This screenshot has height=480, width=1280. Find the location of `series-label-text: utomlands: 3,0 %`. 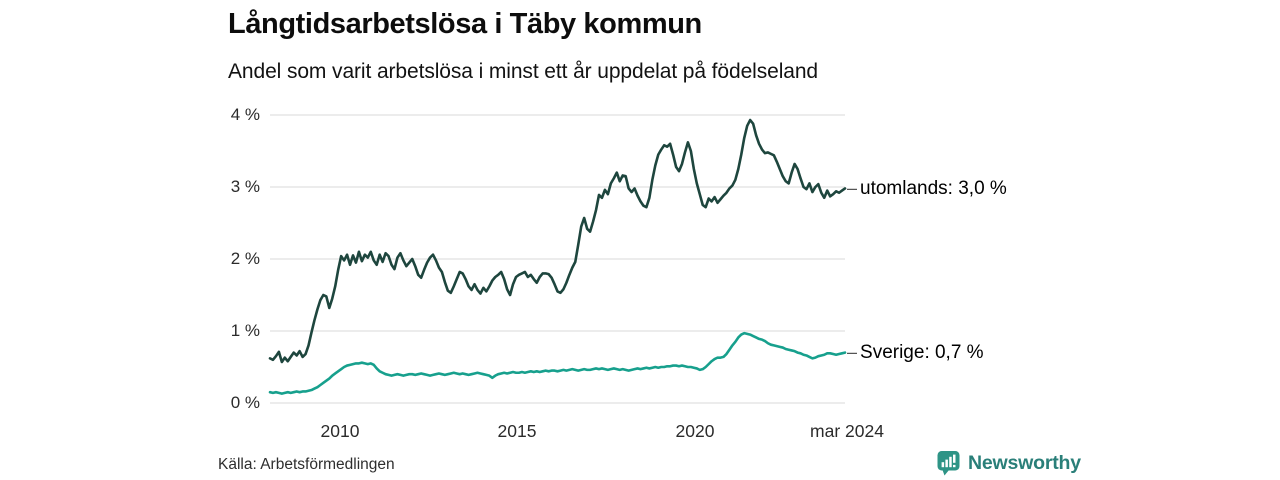

series-label-text: utomlands: 3,0 % is located at coordinates (933, 188).